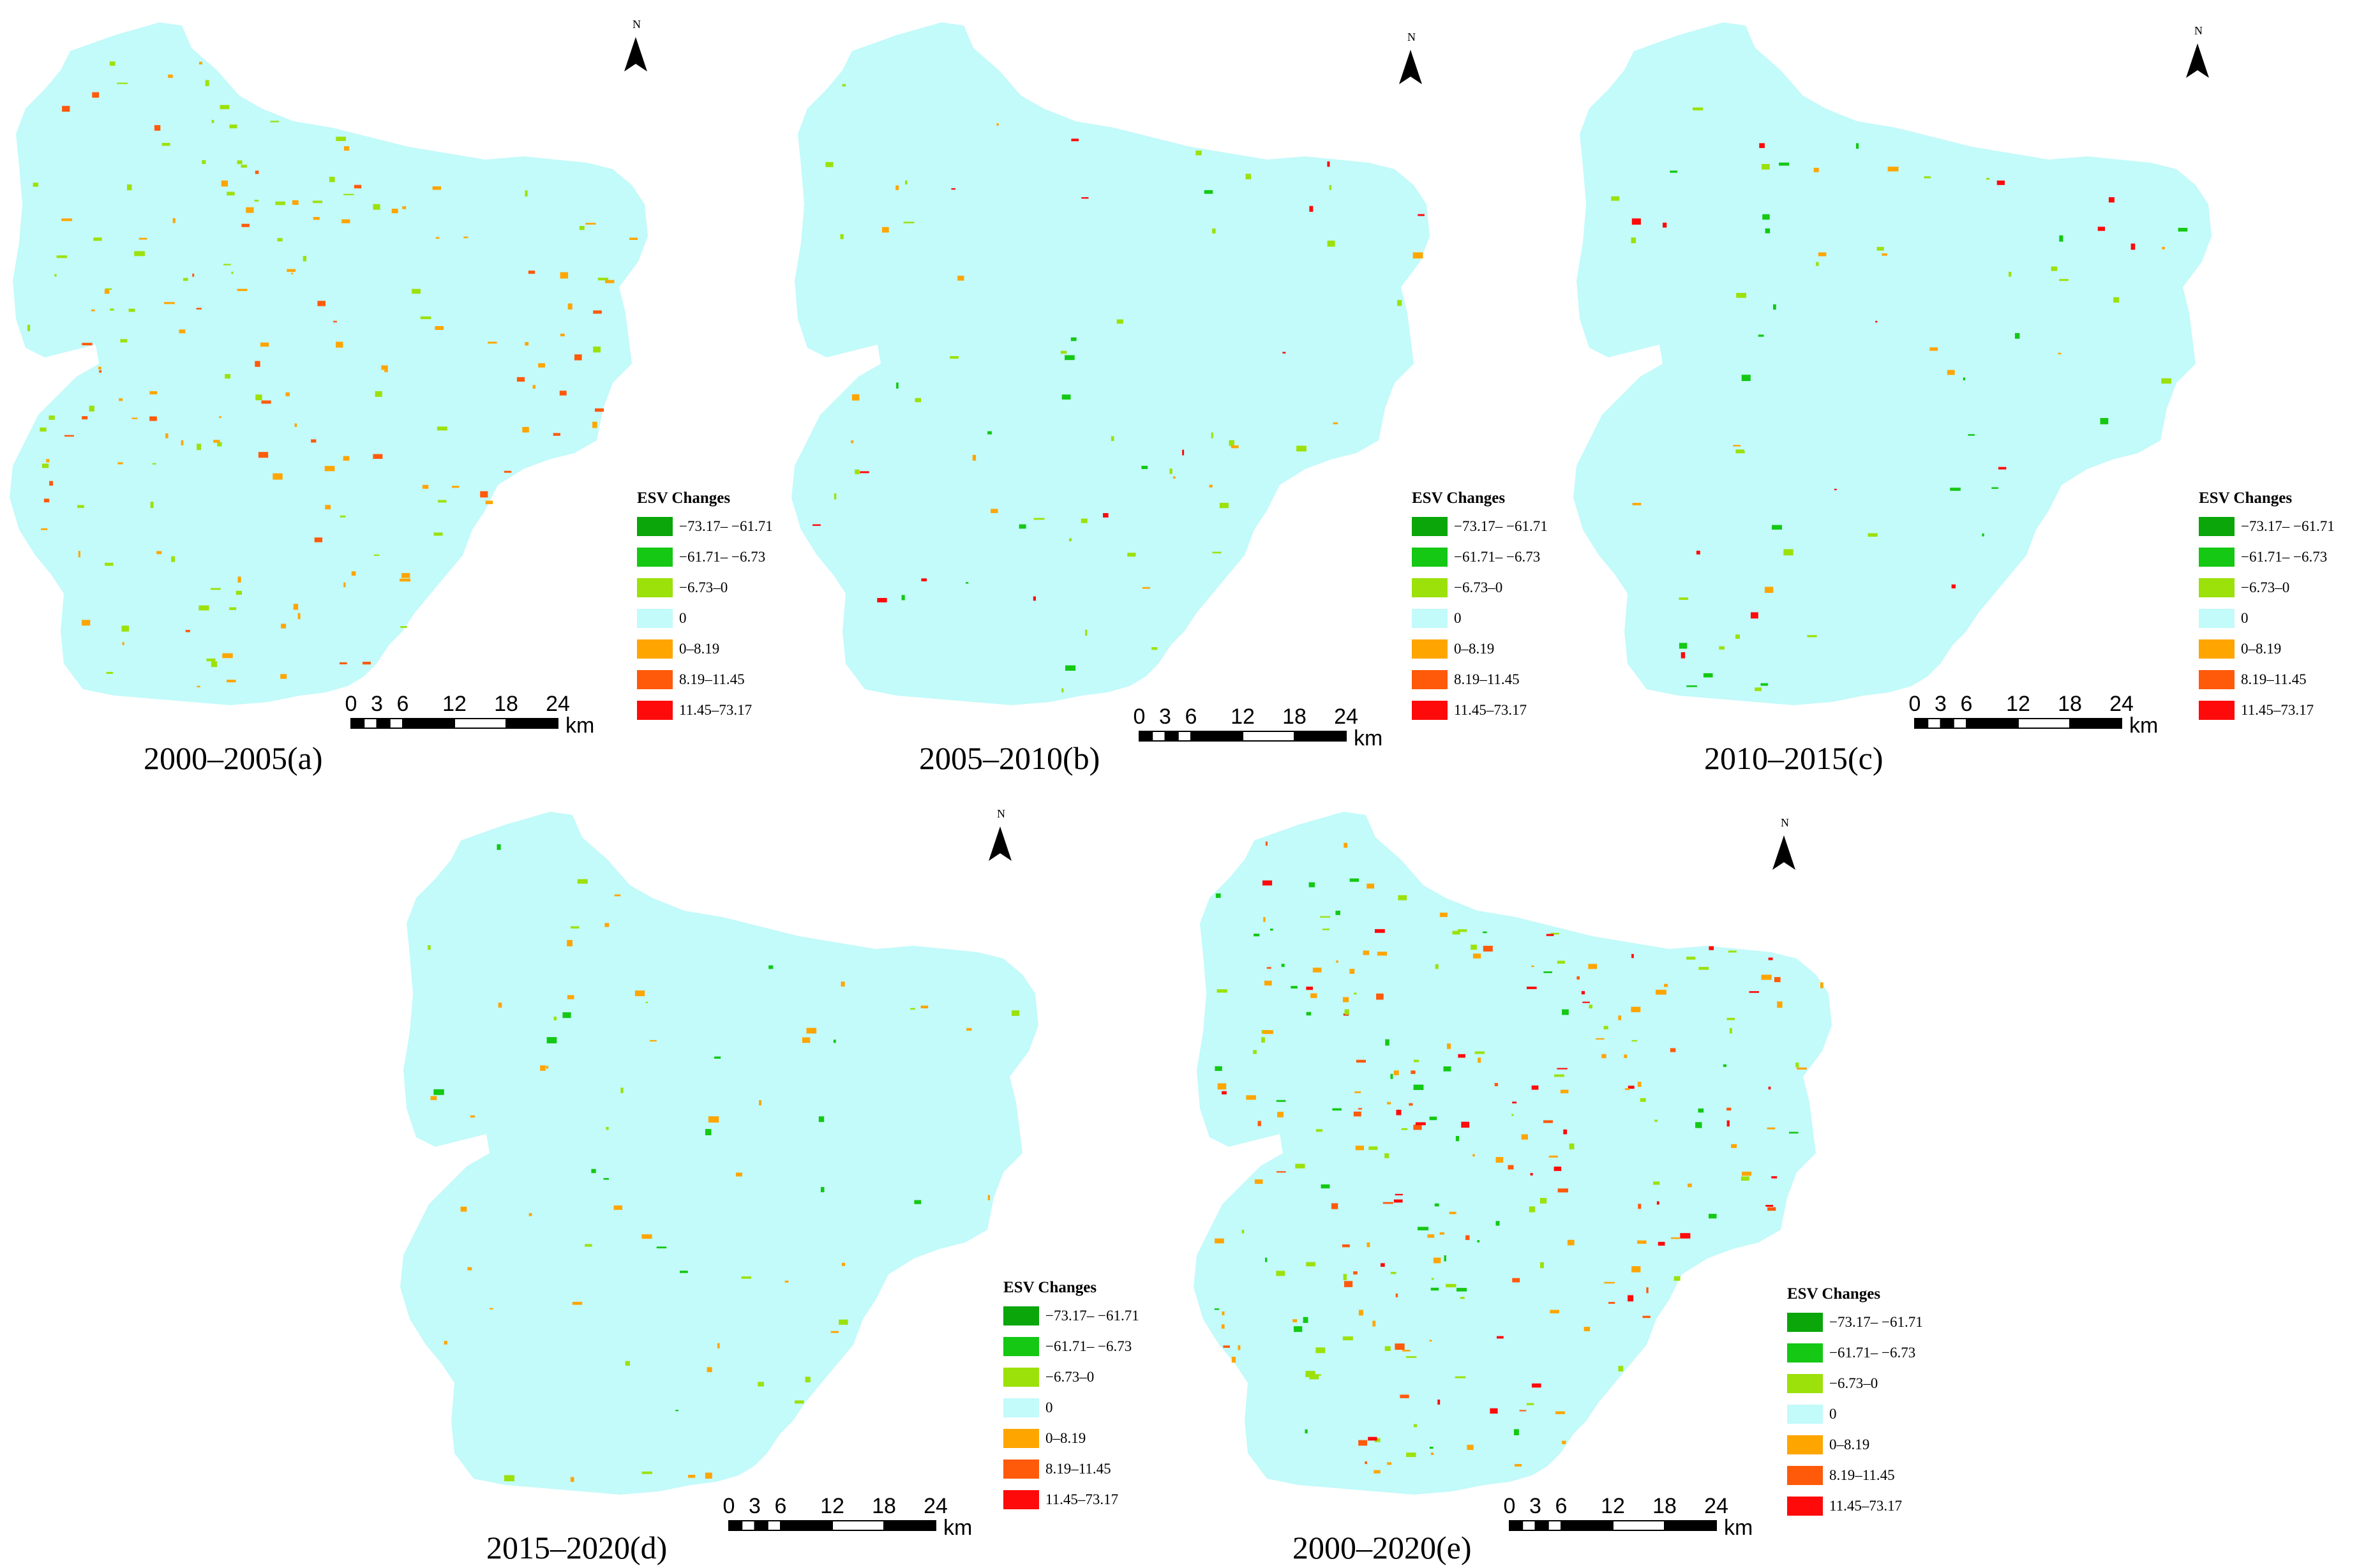 This screenshot has height=1568, width=2366. Describe the element at coordinates (1794, 758) in the screenshot. I see `panel-caption: 2010–2015(c)` at that location.